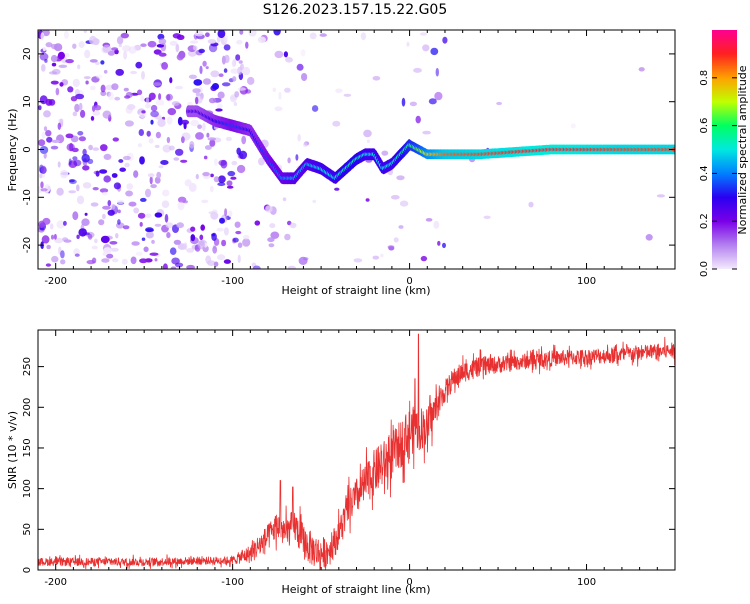  Describe the element at coordinates (12, 450) in the screenshot. I see `snr-y-label: SNR (10 * v/v)` at that location.